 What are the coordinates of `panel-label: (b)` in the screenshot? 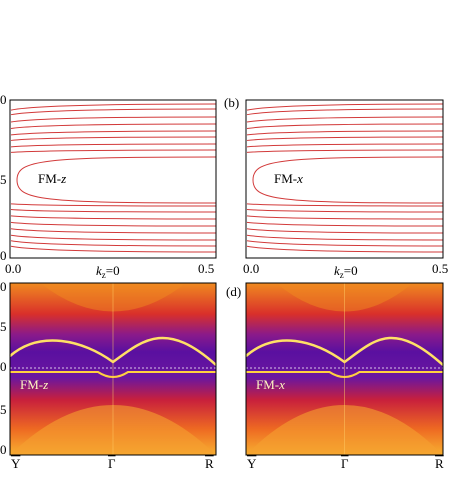 It's located at (231, 102).